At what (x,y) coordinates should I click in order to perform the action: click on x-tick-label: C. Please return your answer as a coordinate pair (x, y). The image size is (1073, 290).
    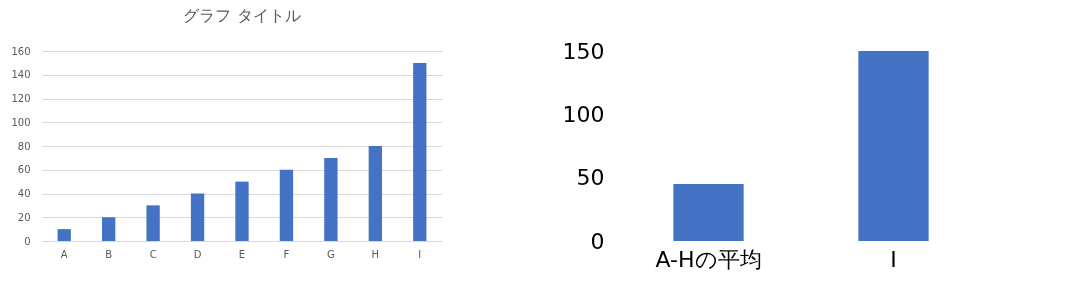
    Looking at the image, I should click on (153, 254).